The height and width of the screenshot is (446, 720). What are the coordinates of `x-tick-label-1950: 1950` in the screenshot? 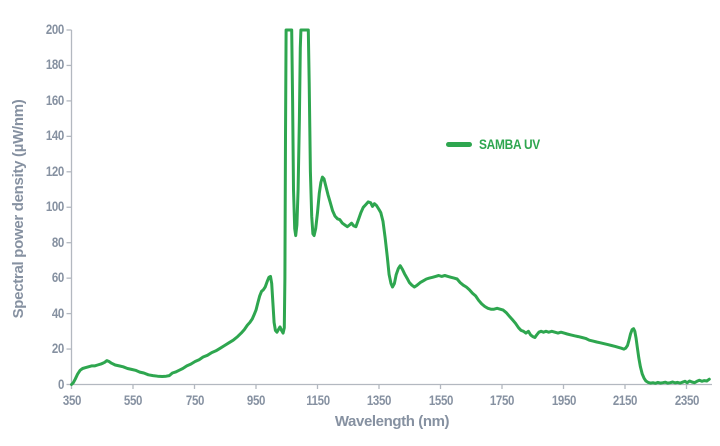 It's located at (563, 399).